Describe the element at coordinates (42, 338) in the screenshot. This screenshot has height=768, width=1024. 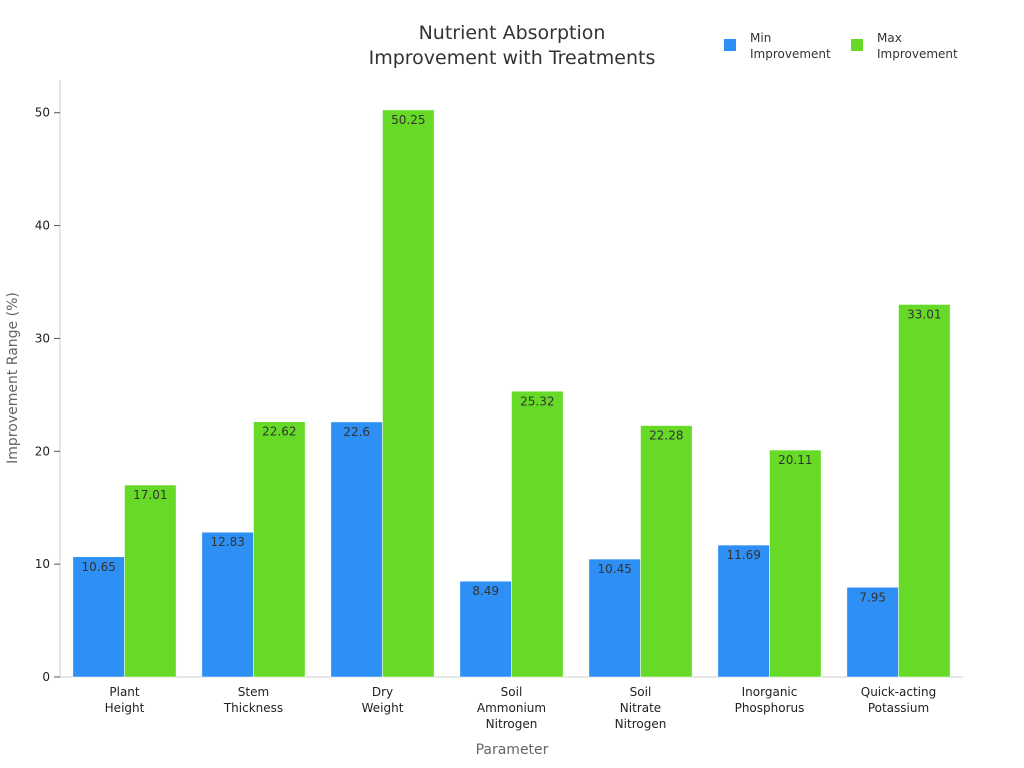
I see `y-tick-label: 30` at that location.